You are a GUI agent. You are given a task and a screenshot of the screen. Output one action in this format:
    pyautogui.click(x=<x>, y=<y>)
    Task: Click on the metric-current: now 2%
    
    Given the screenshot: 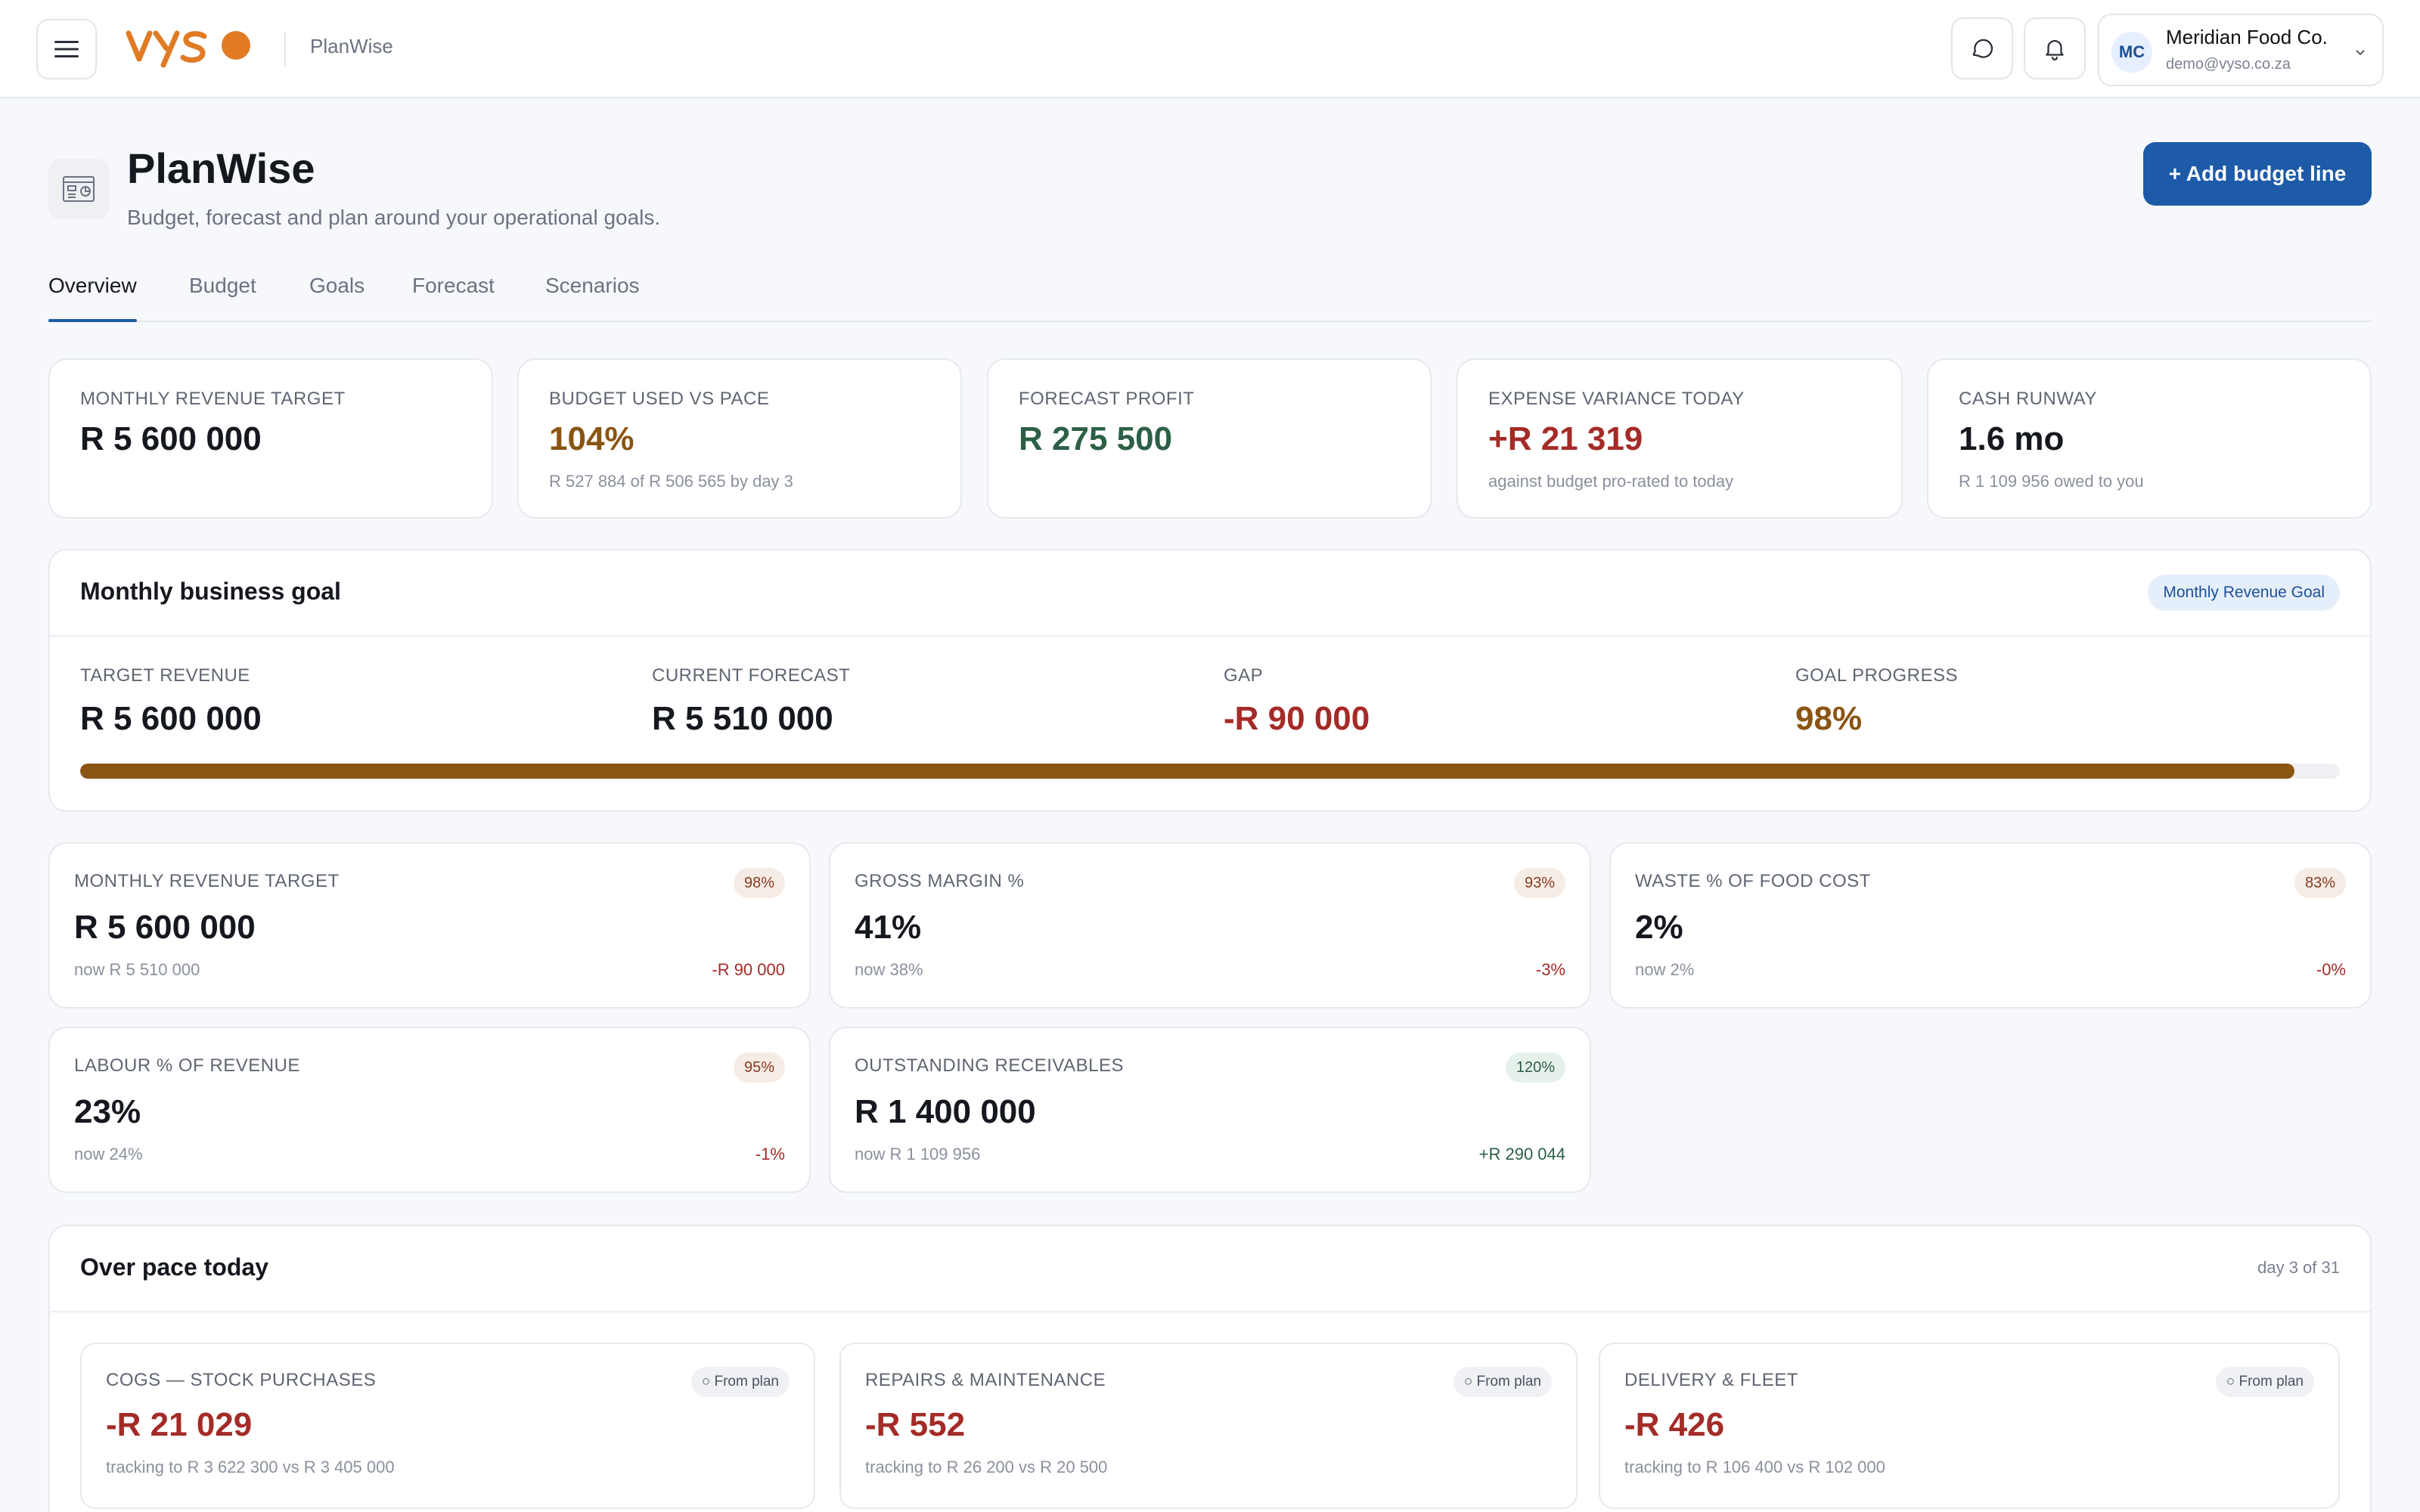 What is the action you would take?
    pyautogui.click(x=1665, y=969)
    